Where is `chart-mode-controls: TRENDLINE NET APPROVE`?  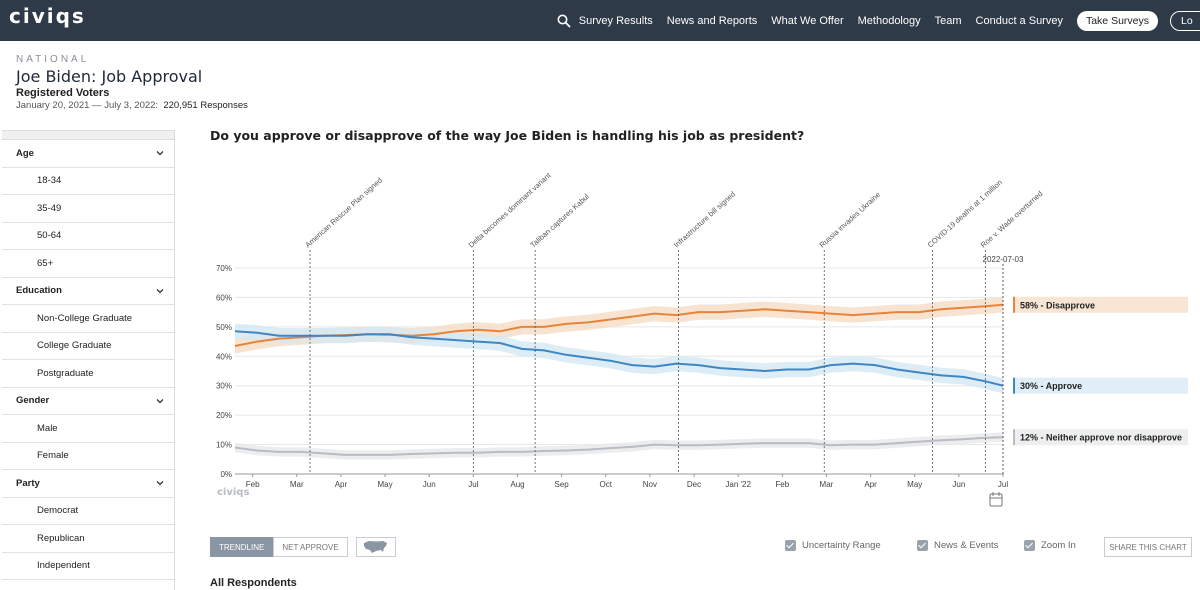
chart-mode-controls: TRENDLINE NET APPROVE is located at coordinates (303, 547).